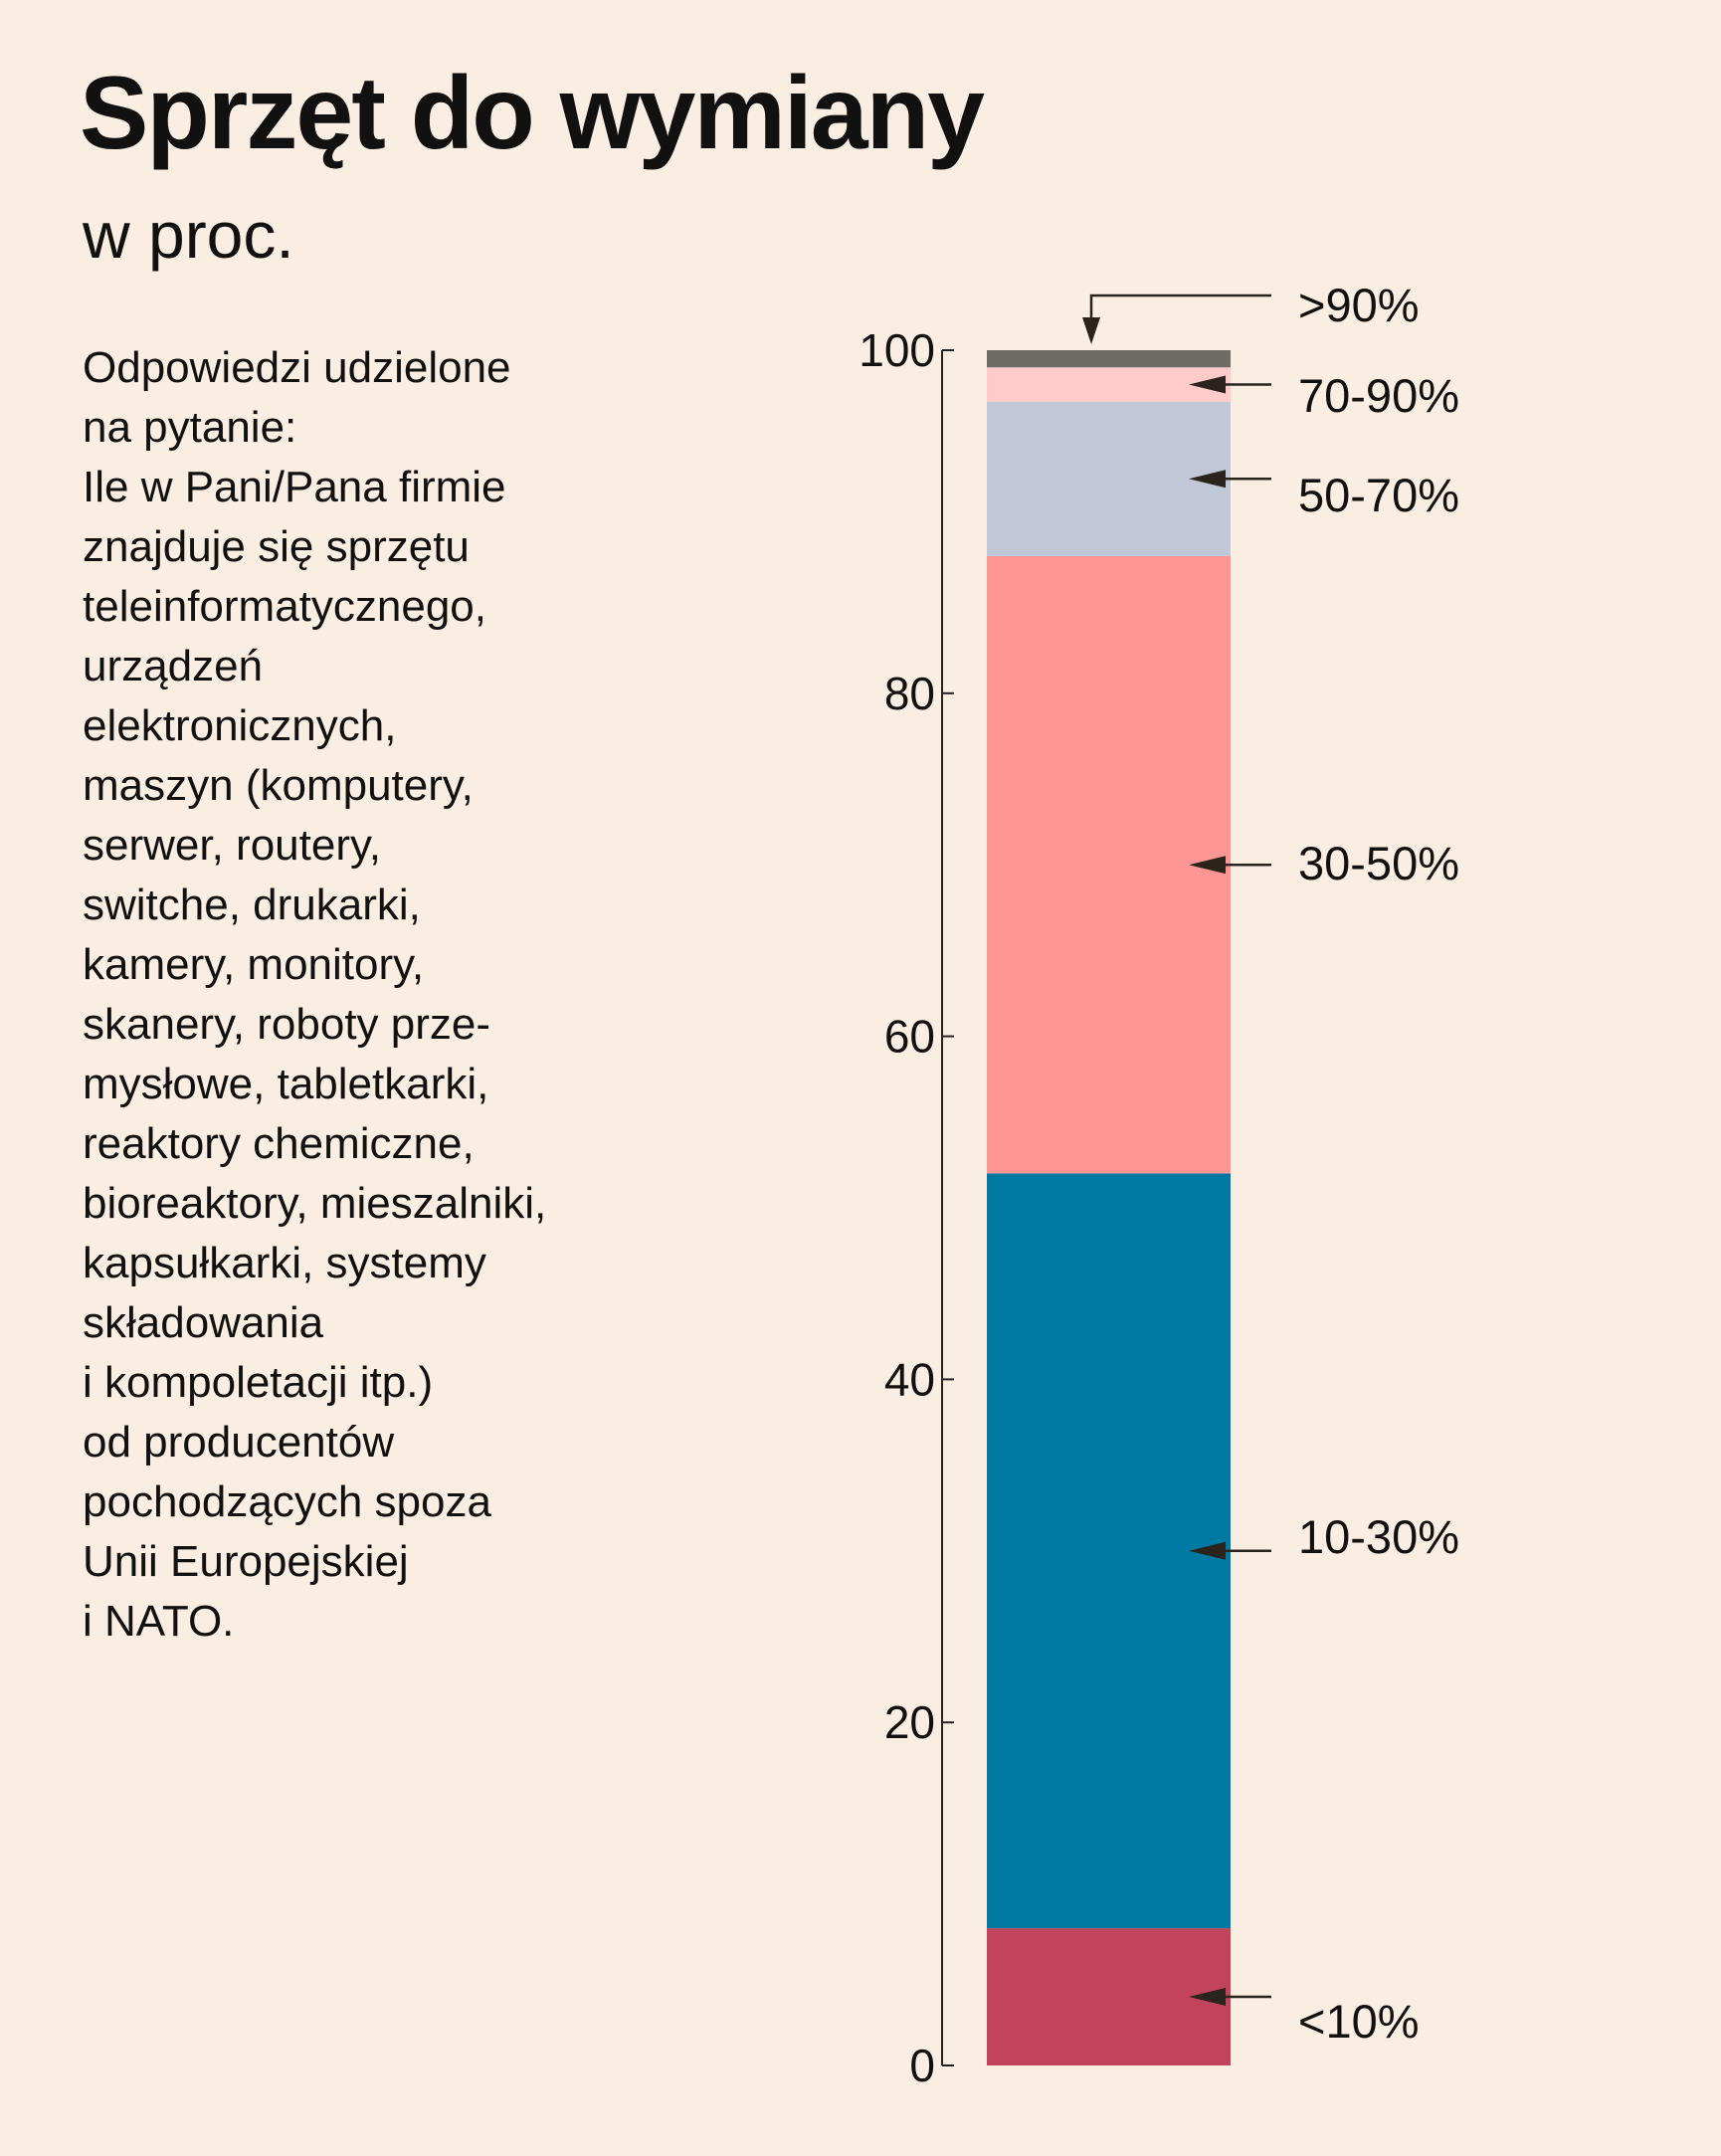  Describe the element at coordinates (284, 1263) in the screenshot. I see `description-line: kapsułkarki, systemy` at that location.